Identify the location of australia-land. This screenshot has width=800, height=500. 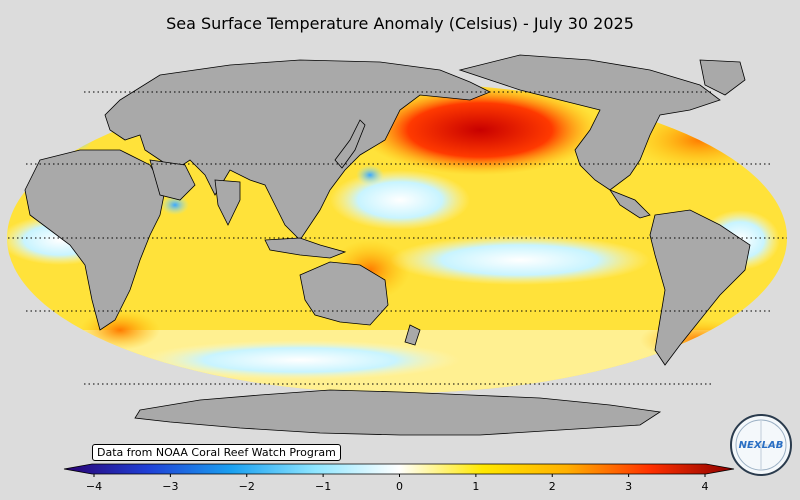
(344, 293).